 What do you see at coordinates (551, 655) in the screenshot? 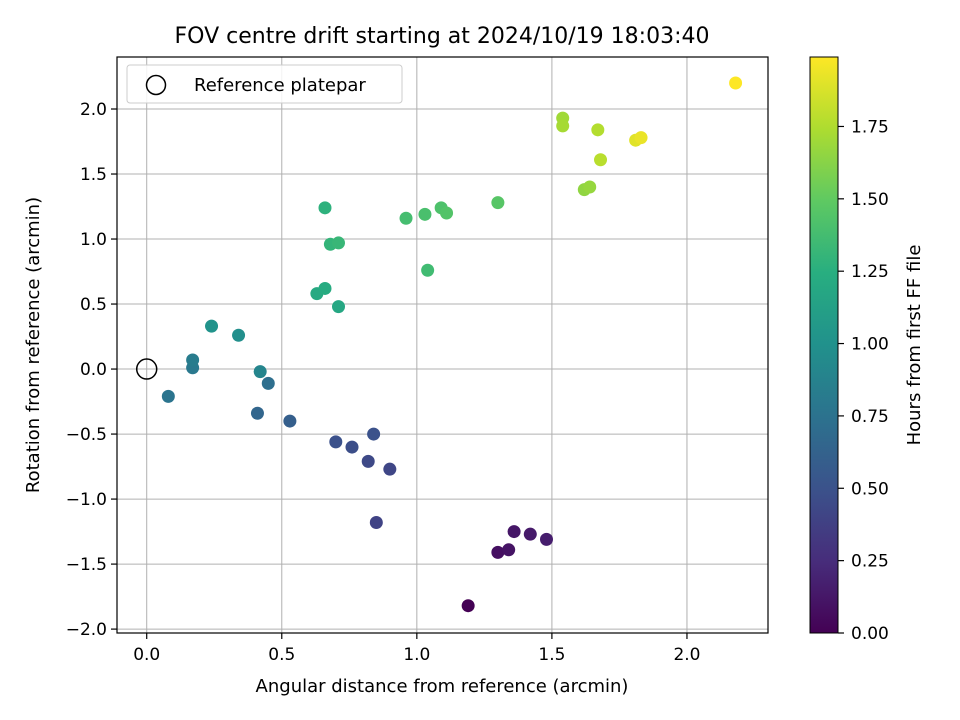
I see `x-tick-label: 1.5` at bounding box center [551, 655].